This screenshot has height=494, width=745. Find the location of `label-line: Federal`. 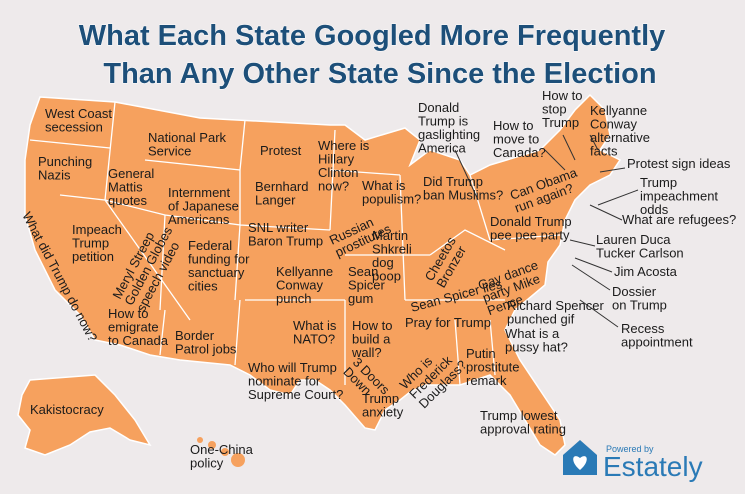

label-line: Federal is located at coordinates (210, 245).